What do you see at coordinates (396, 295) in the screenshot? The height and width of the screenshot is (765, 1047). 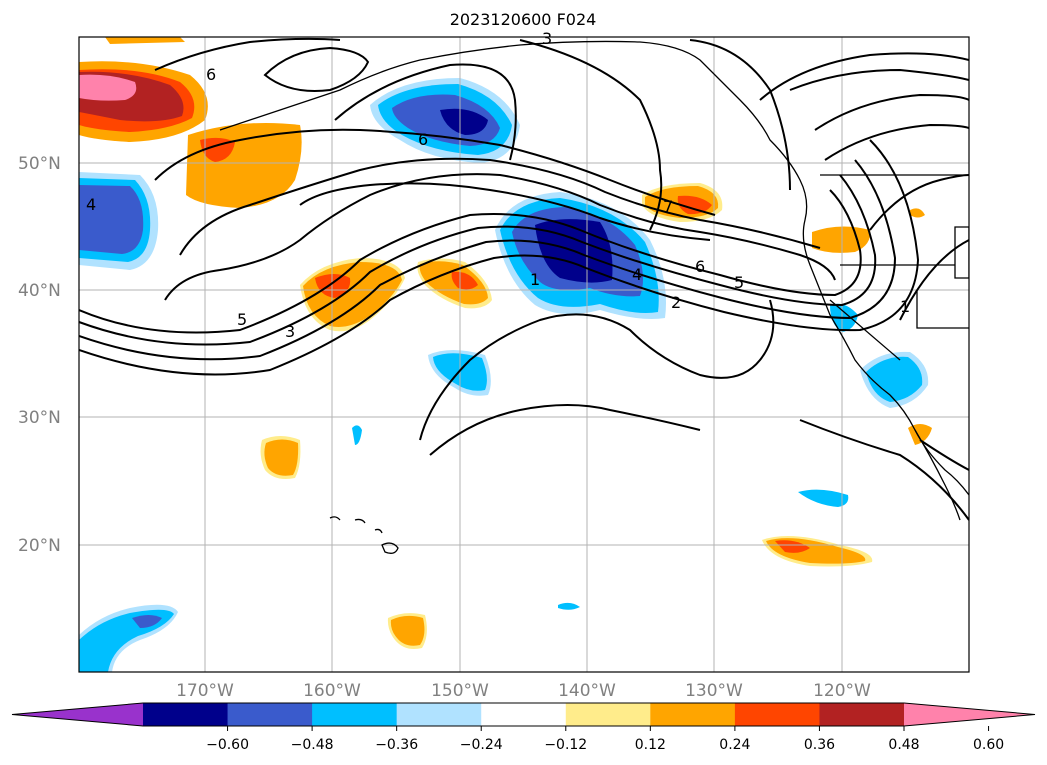 I see `anomaly-orange-155w` at bounding box center [396, 295].